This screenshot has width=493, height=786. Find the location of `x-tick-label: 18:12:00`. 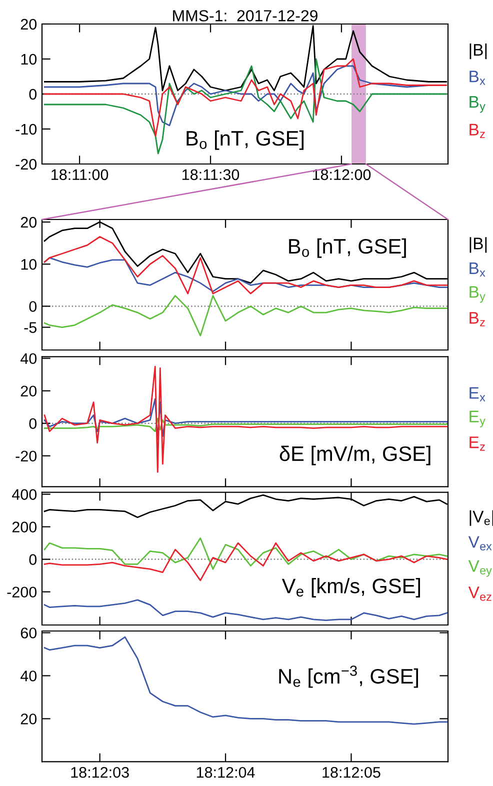

x-tick-label: 18:12:00 is located at coordinates (341, 174).